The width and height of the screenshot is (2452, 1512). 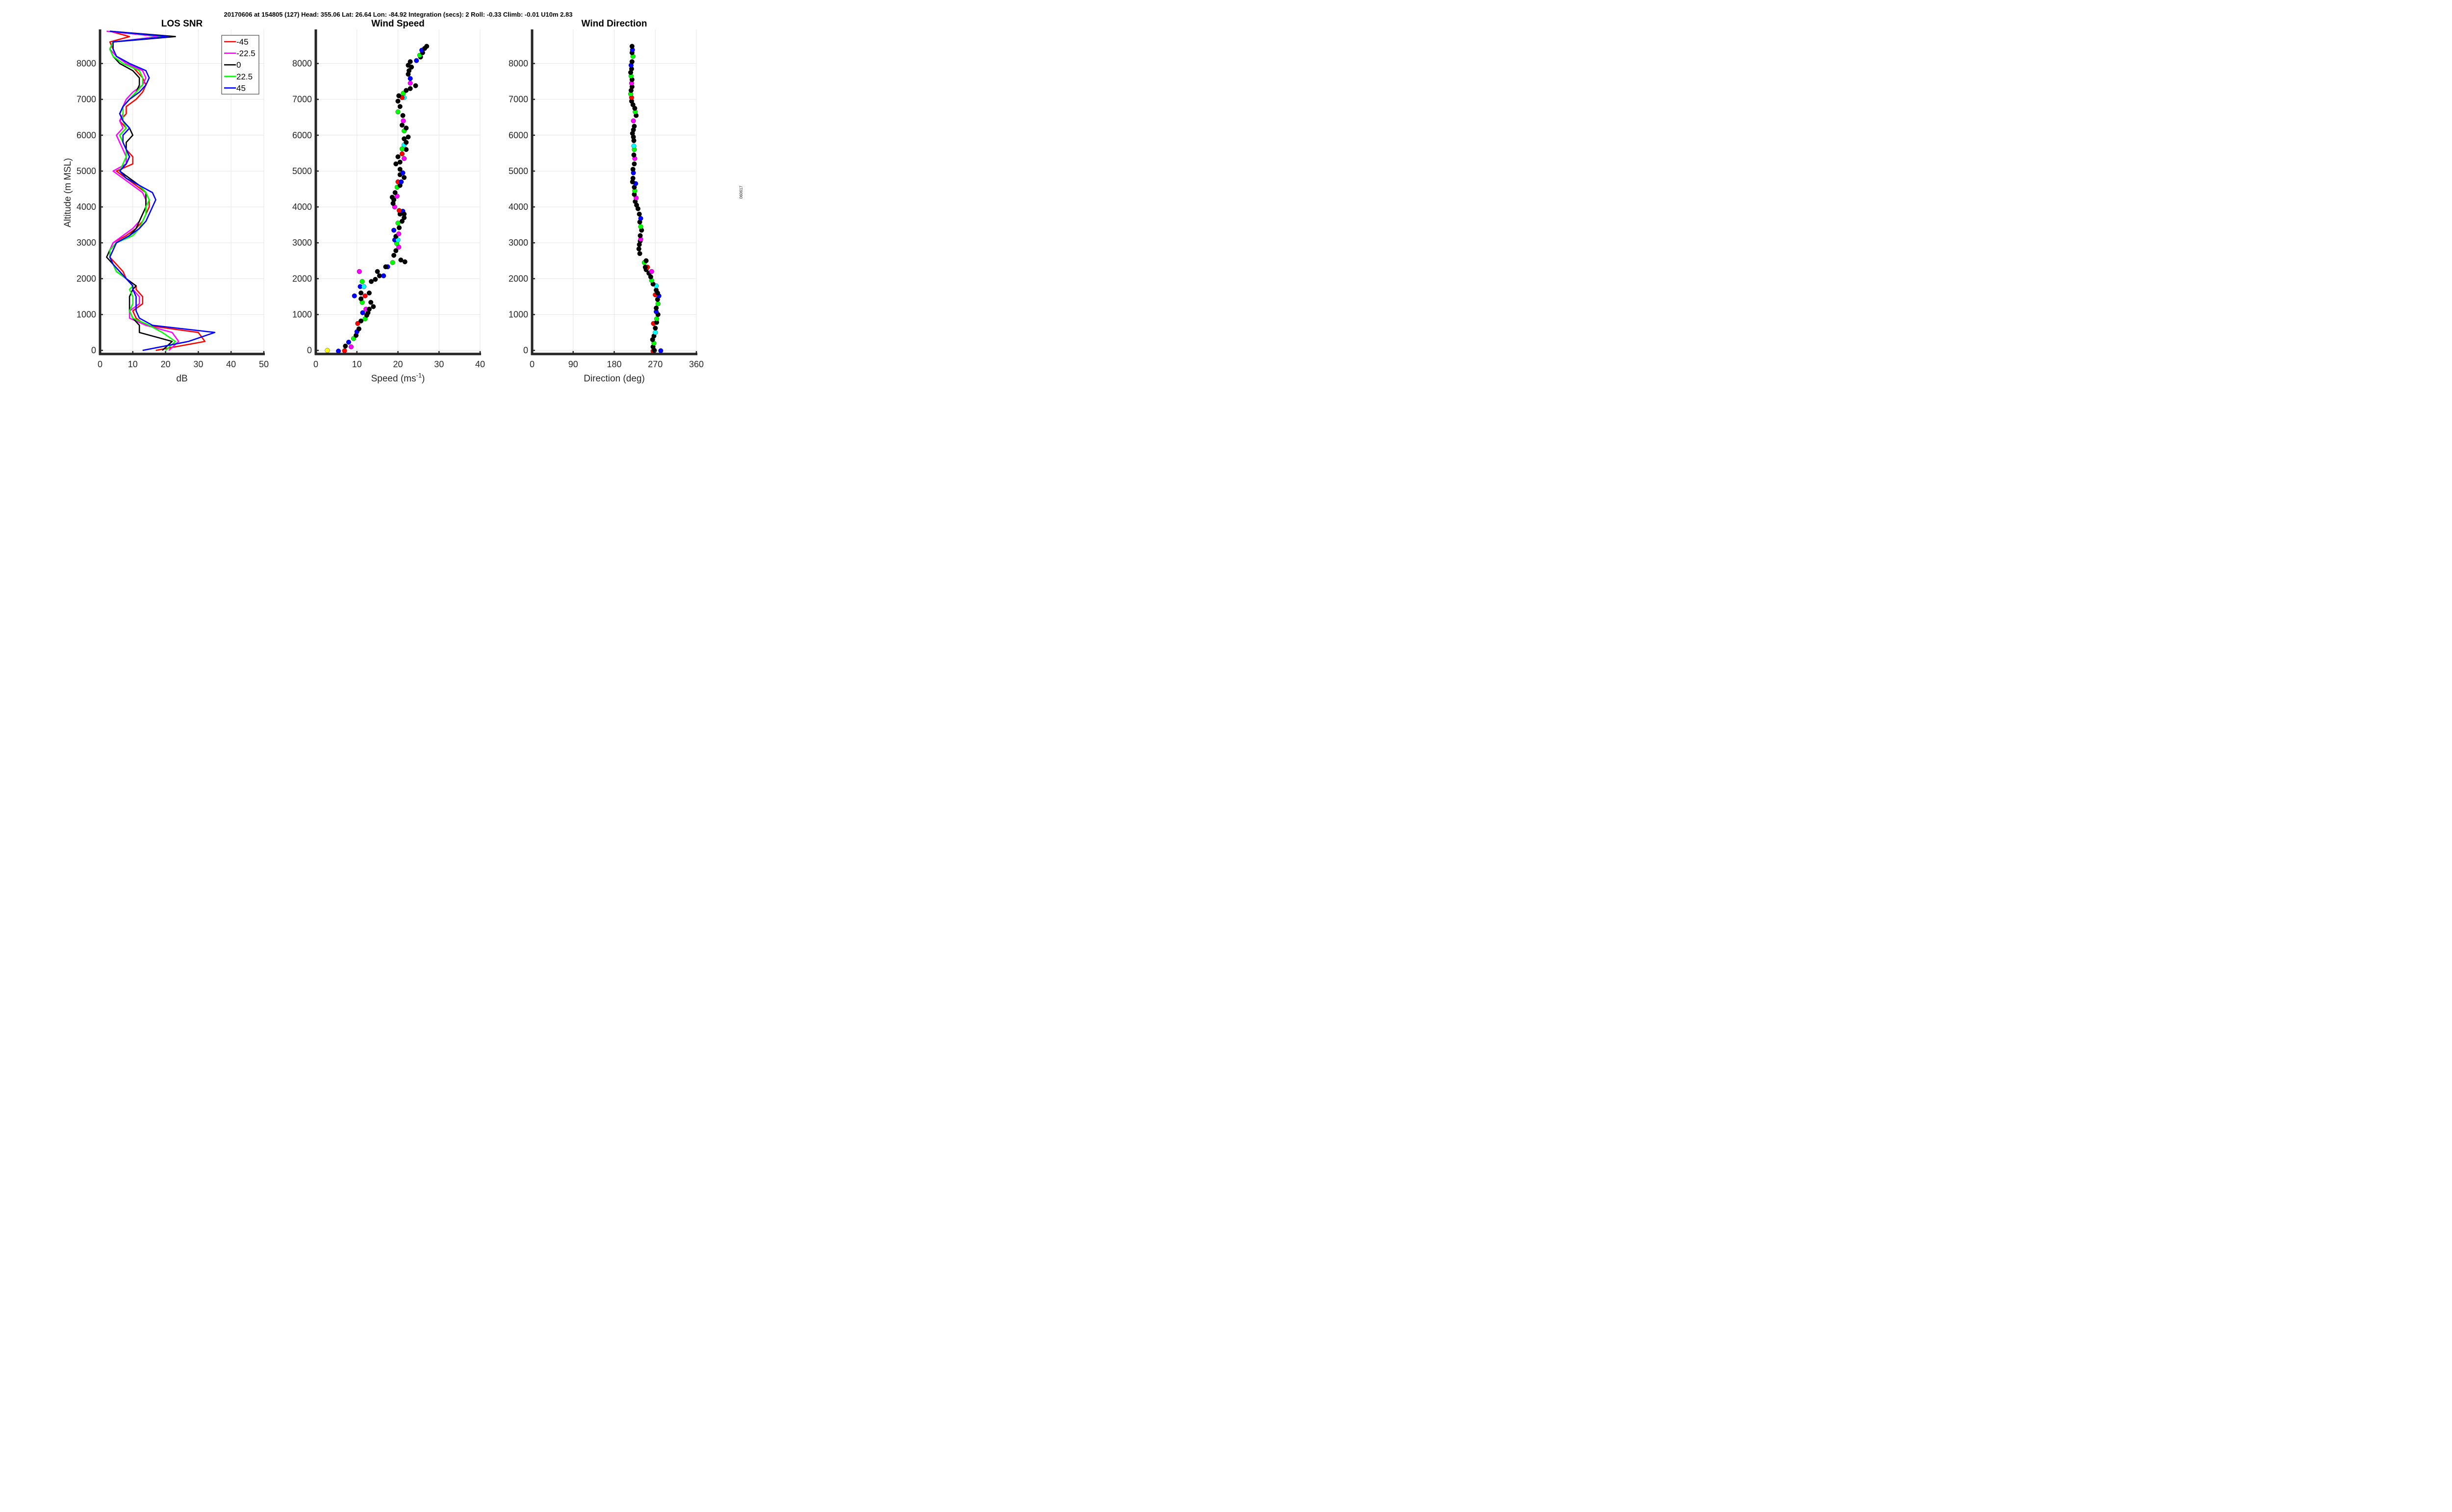 I want to click on altitude-axis-label: Altitude (m MSL), so click(x=68, y=192).